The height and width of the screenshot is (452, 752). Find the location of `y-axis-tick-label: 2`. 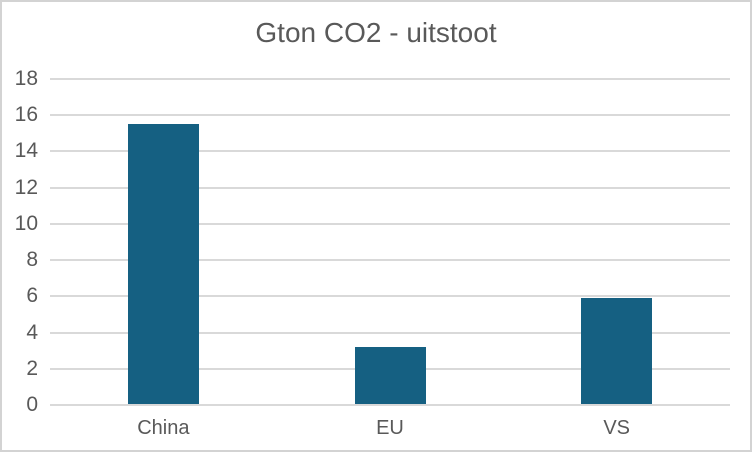

y-axis-tick-label: 2 is located at coordinates (32, 368).